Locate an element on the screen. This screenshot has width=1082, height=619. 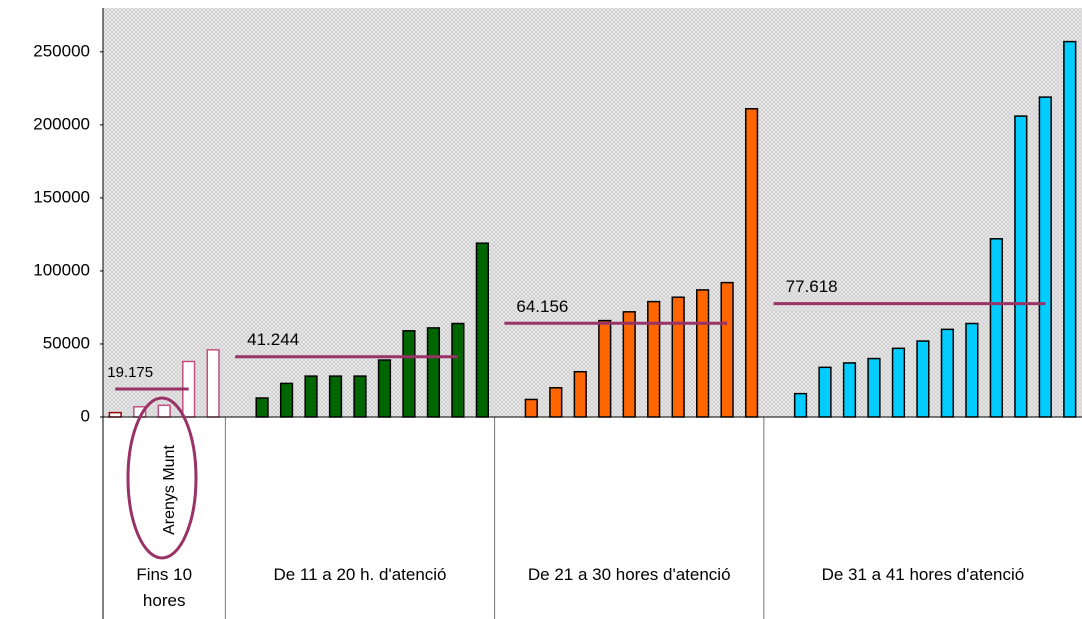
annotation-ellipse is located at coordinates (162, 478).